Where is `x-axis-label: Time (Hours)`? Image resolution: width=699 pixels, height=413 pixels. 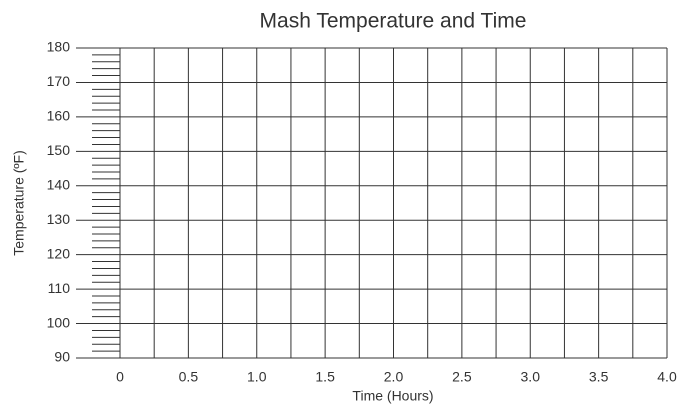
x-axis-label: Time (Hours) is located at coordinates (392, 396).